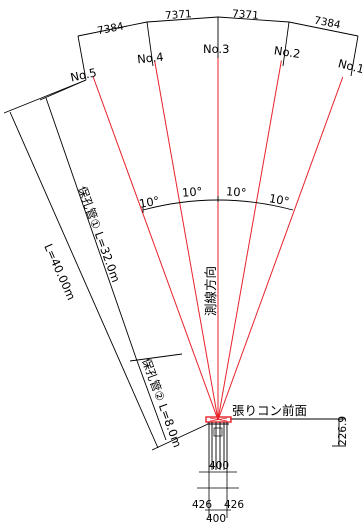 This screenshot has height=531, width=363. Describe the element at coordinates (246, 15) in the screenshot. I see `spacing-label-3: 7371` at that location.